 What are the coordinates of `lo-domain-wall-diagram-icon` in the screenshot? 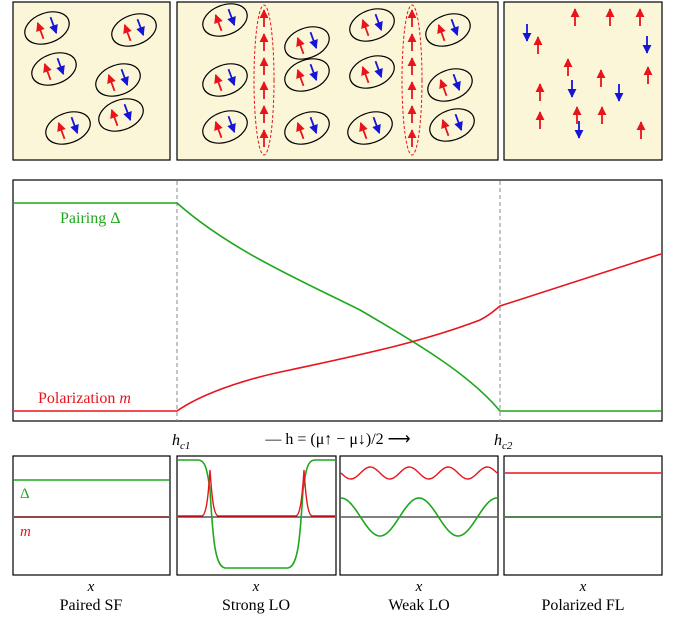 It's located at (338, 79).